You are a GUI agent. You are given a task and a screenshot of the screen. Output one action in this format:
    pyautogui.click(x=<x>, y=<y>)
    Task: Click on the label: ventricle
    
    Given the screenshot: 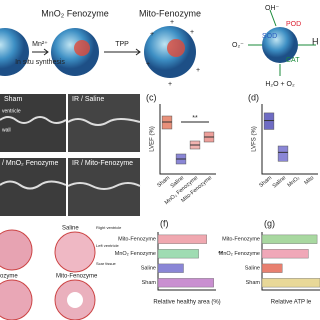 What is the action you would take?
    pyautogui.click(x=11, y=111)
    